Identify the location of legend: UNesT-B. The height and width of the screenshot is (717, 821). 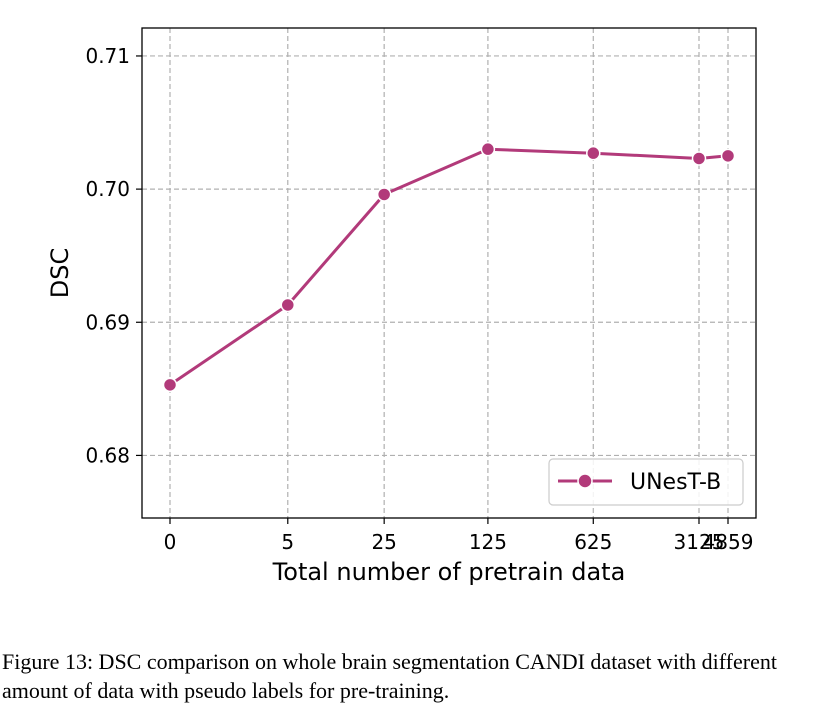
(646, 482).